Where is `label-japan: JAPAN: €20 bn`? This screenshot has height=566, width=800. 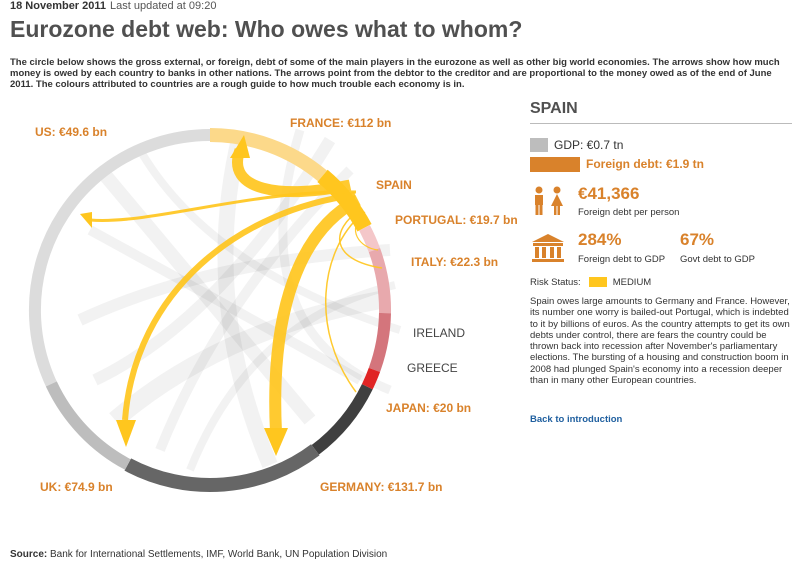
label-japan: JAPAN: €20 bn is located at coordinates (428, 408).